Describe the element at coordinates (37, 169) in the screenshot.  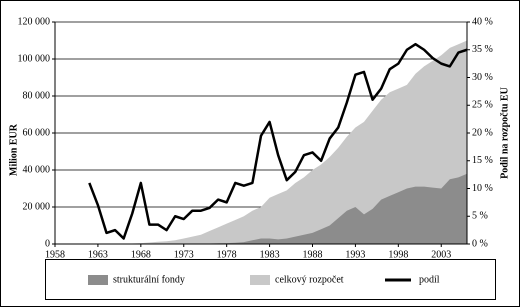
I see `y-tick-label: 40 000` at that location.